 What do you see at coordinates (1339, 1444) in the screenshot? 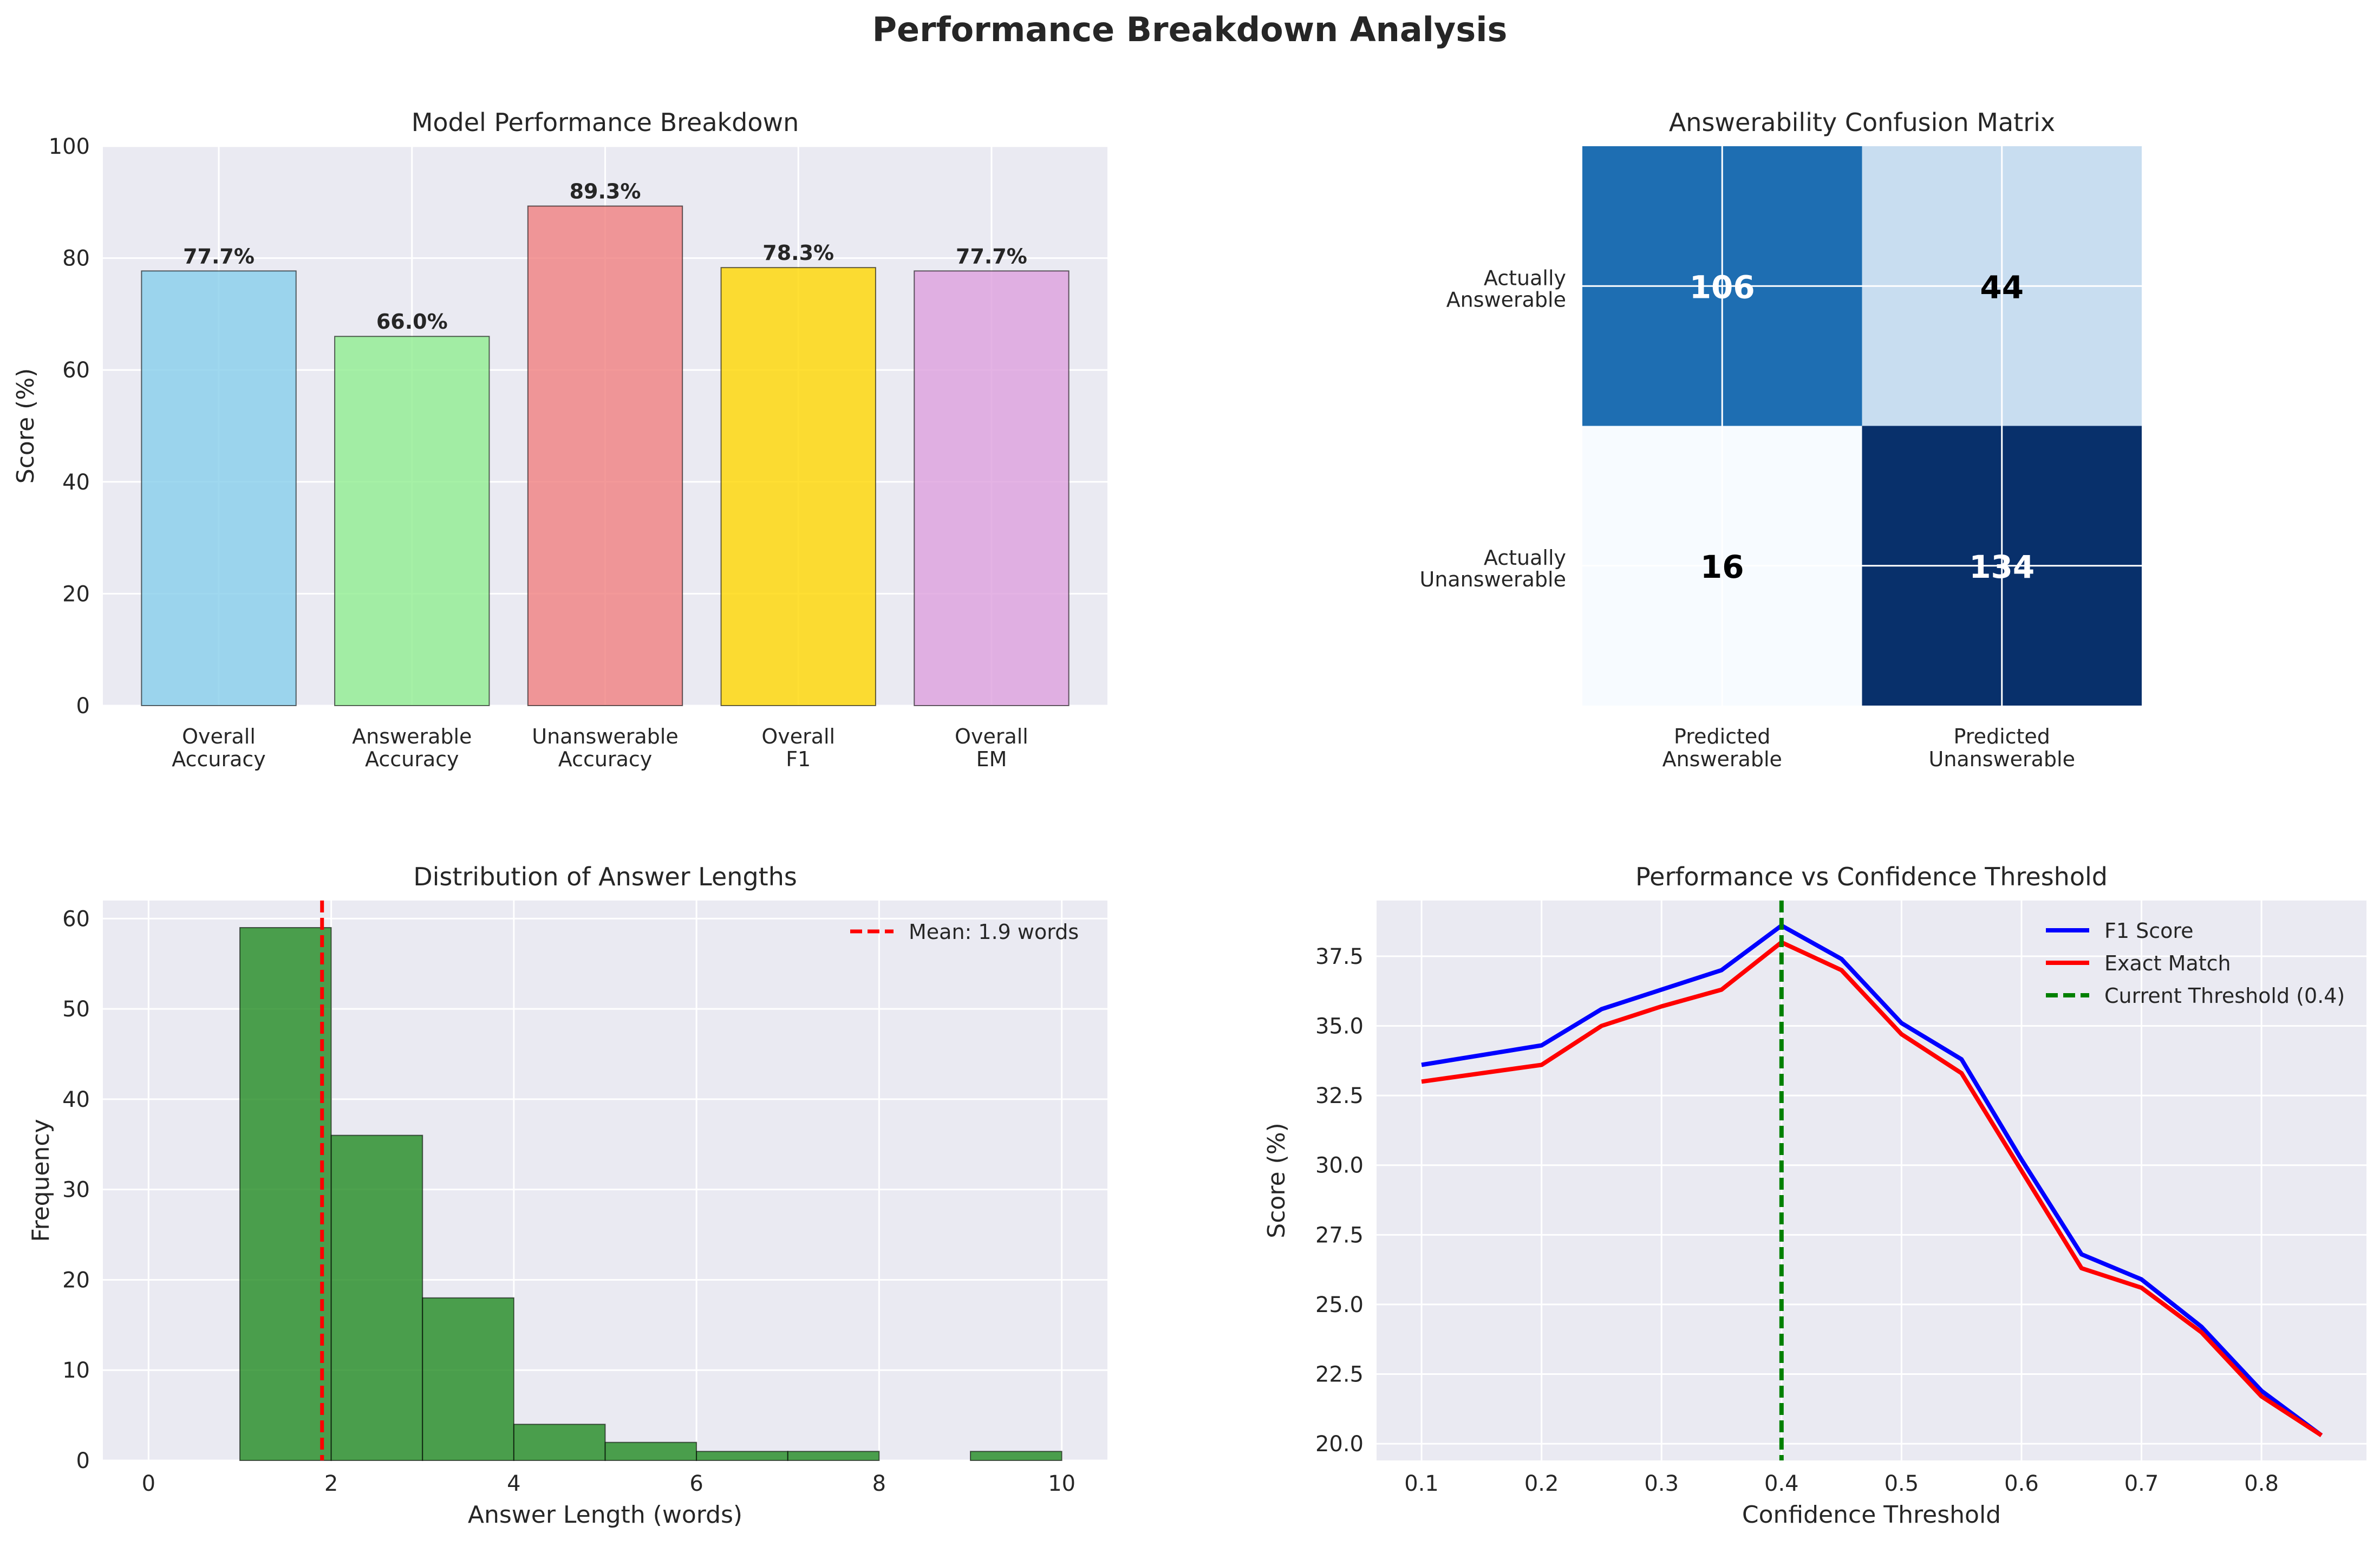
I see `y-tick-label: 20.0` at bounding box center [1339, 1444].